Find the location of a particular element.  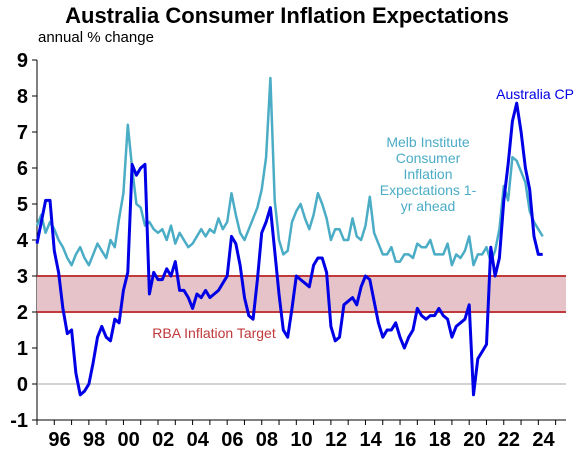

melb-label-line: yr ahead is located at coordinates (428, 206).